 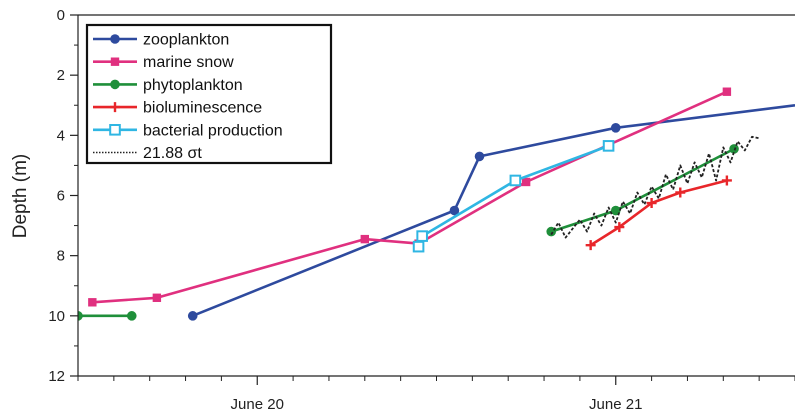 I want to click on y-tick-label: 6, so click(x=61, y=196).